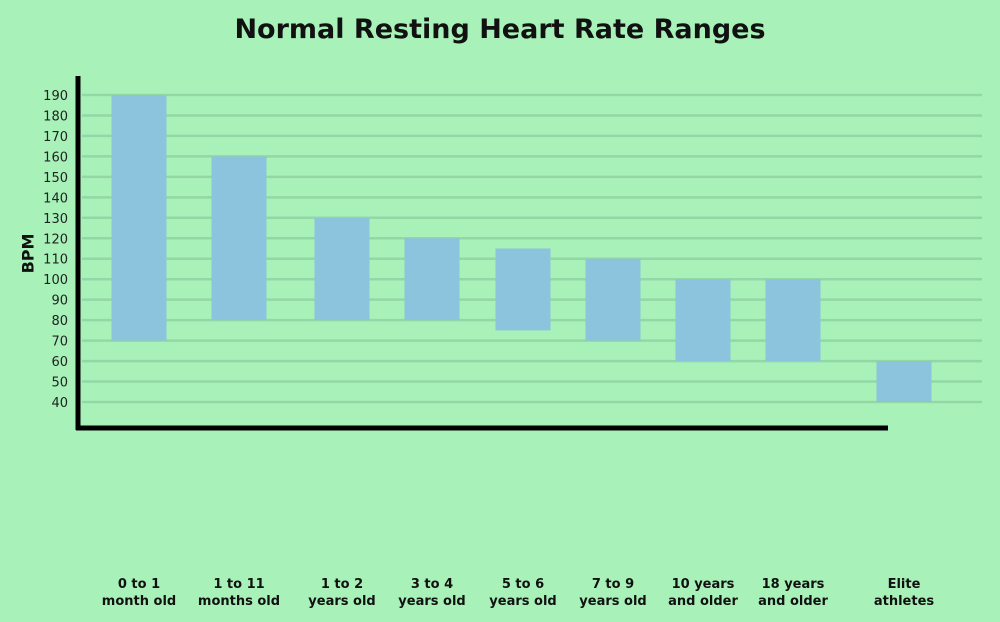 The height and width of the screenshot is (622, 1000). I want to click on category-label-line1: 0 to 1, so click(139, 584).